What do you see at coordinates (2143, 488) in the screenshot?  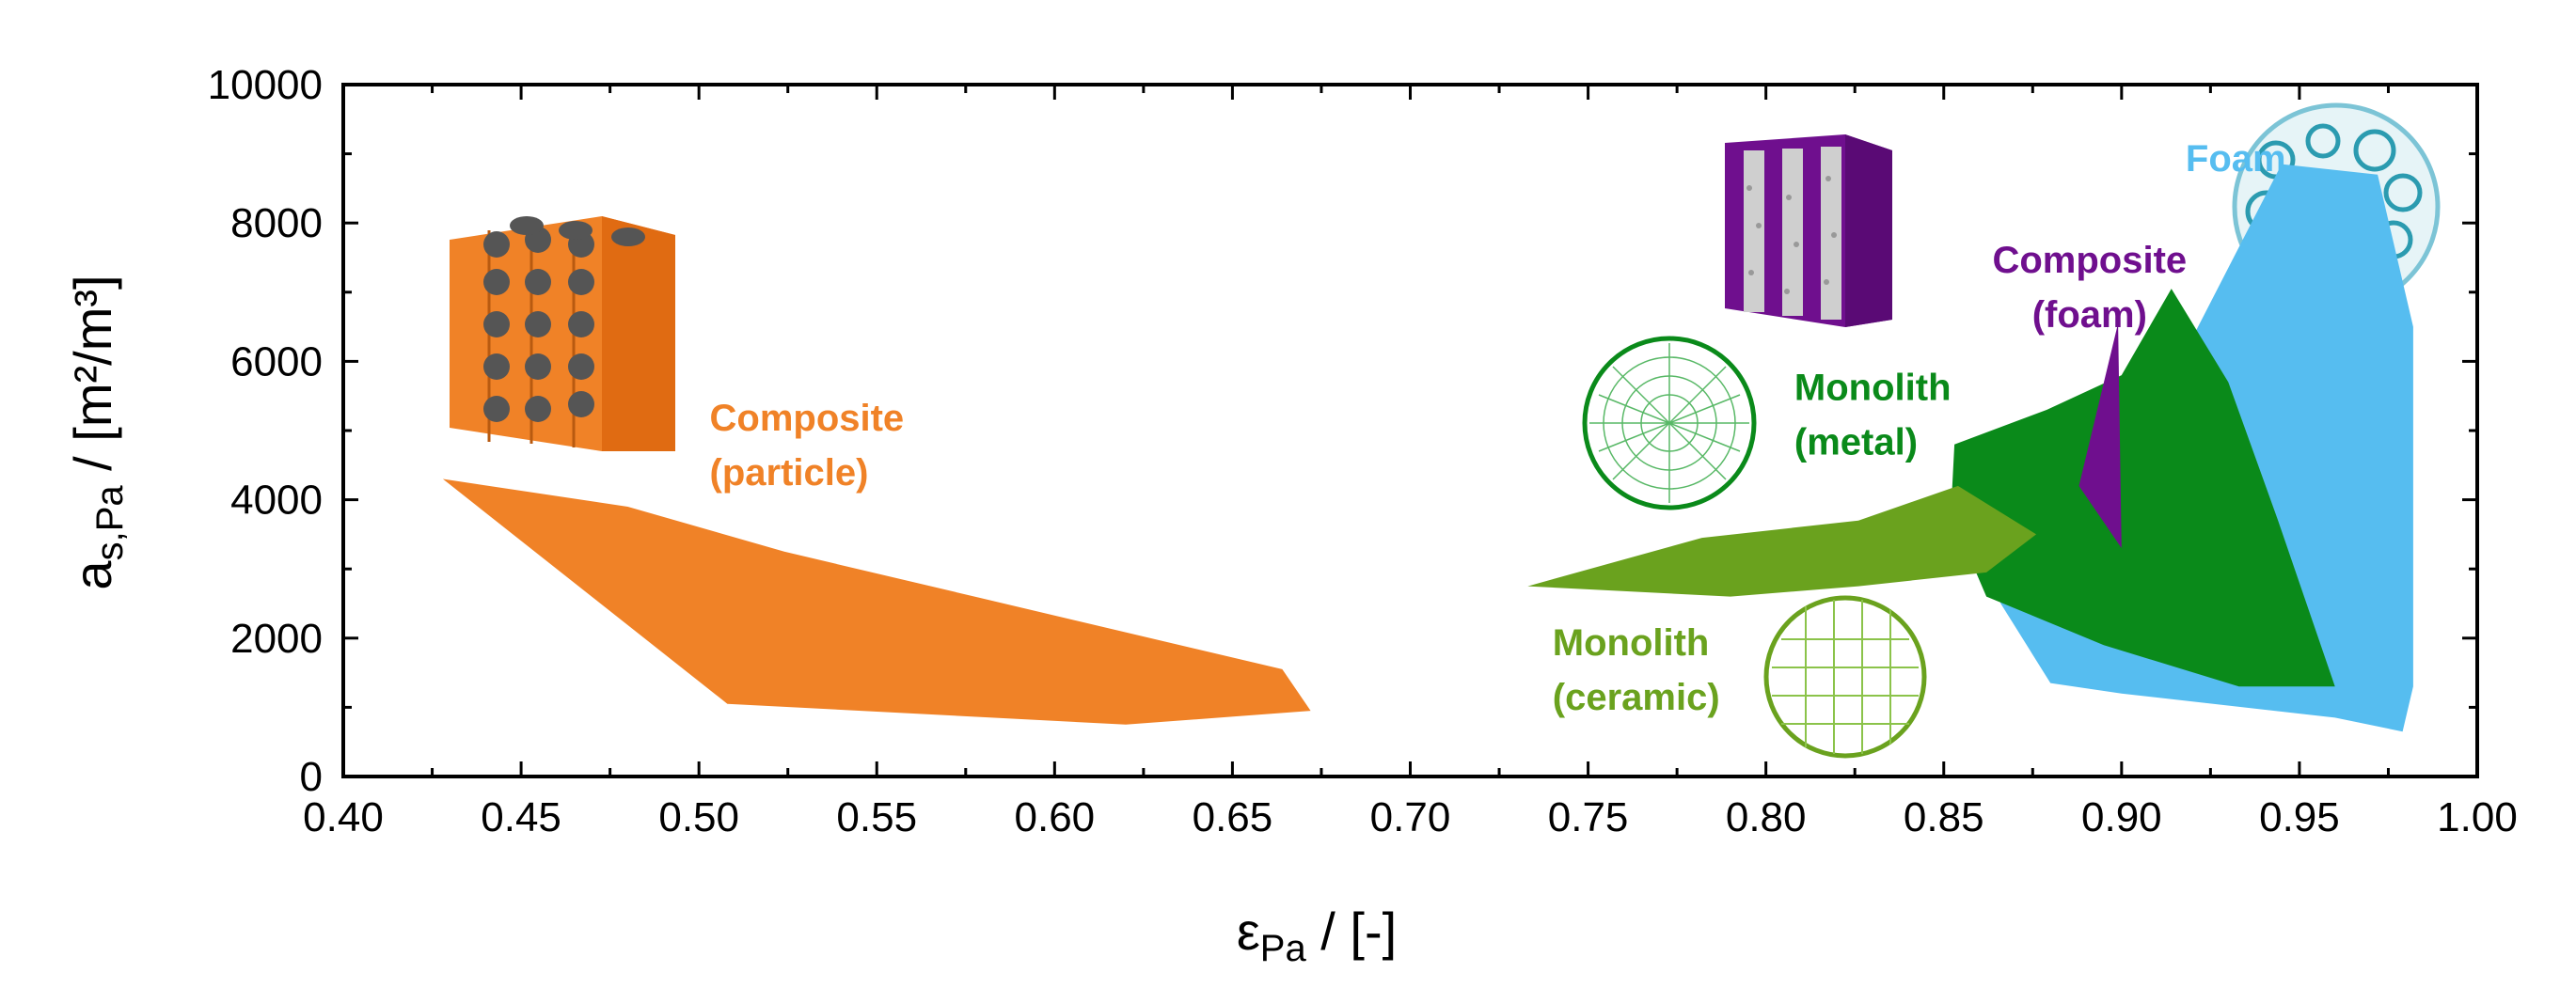 I see `region-monolith-metal` at bounding box center [2143, 488].